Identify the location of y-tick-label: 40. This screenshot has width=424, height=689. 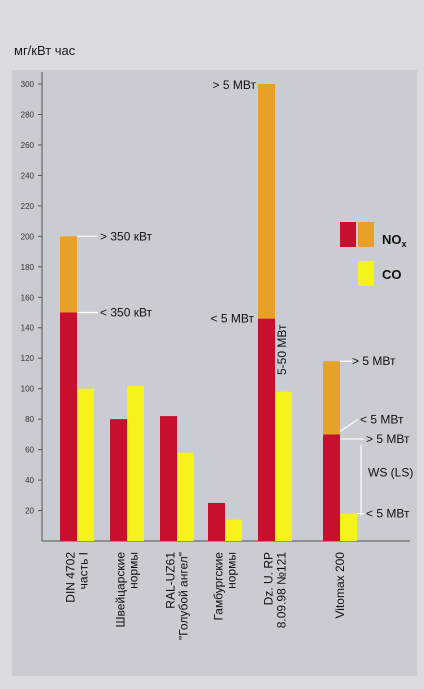
(29, 480).